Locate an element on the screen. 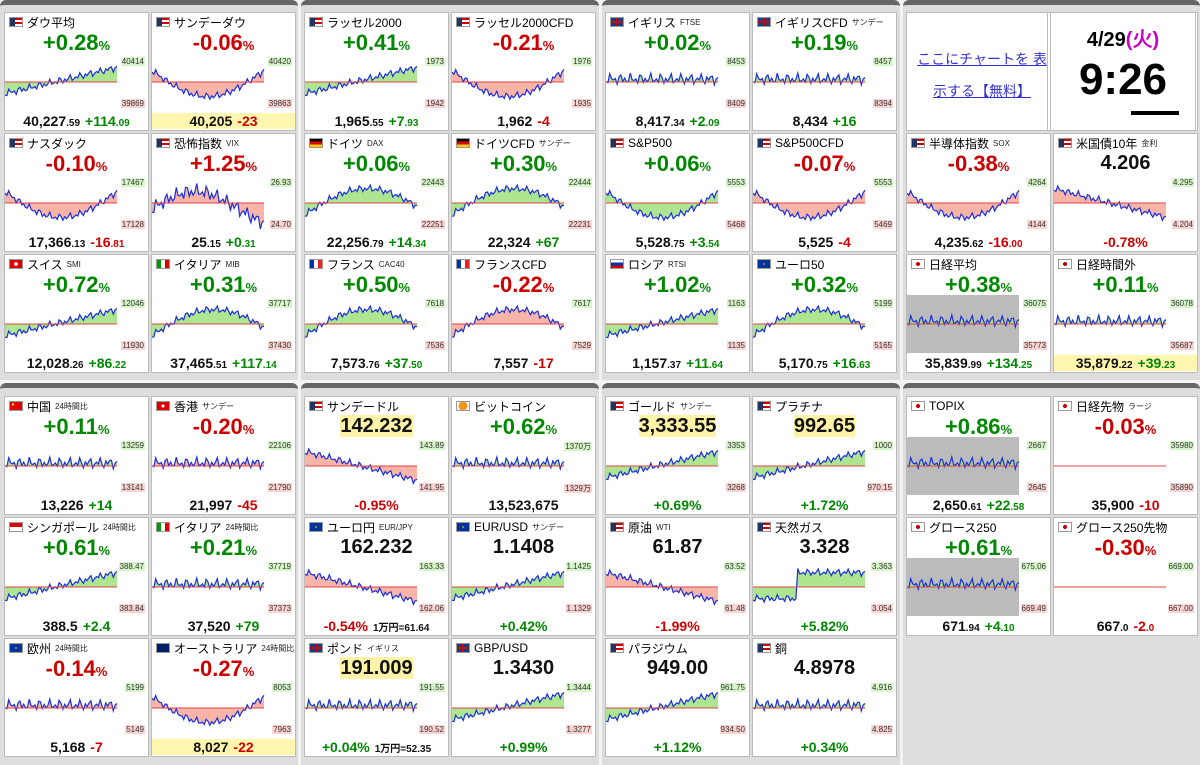 This screenshot has width=1200, height=765. market-tile: 日経時間外 +0.11% 36078 35687 35,879.22 +39.23 is located at coordinates (1125, 313).